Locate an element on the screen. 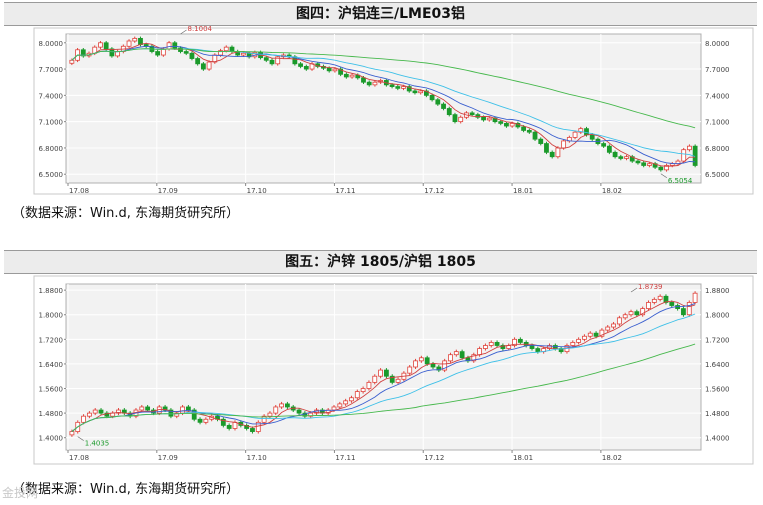 Image resolution: width=763 pixels, height=505 pixels. y-tick-label-right: 1.7200 is located at coordinates (717, 340).